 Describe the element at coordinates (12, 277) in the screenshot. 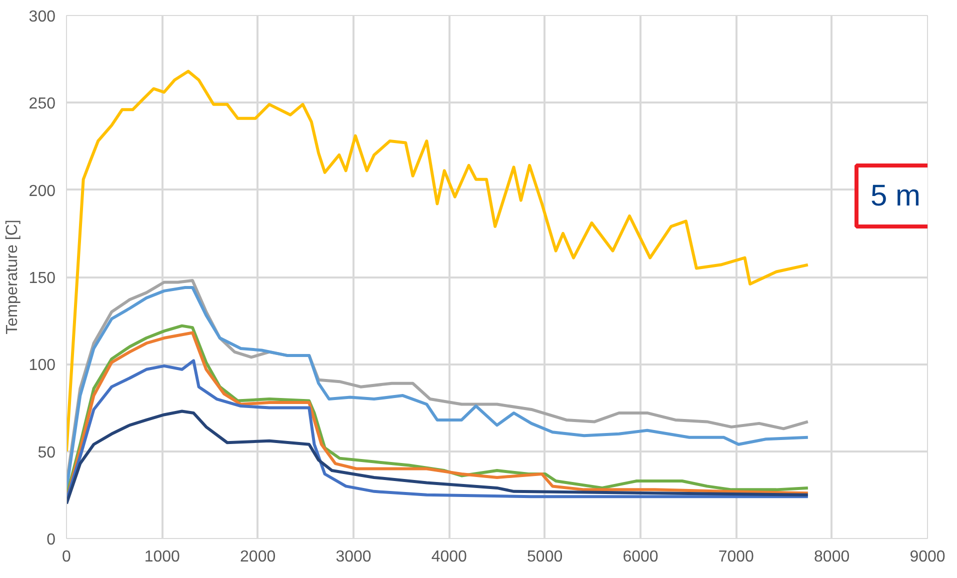

I see `y-axis-title: Temperature [C]` at that location.